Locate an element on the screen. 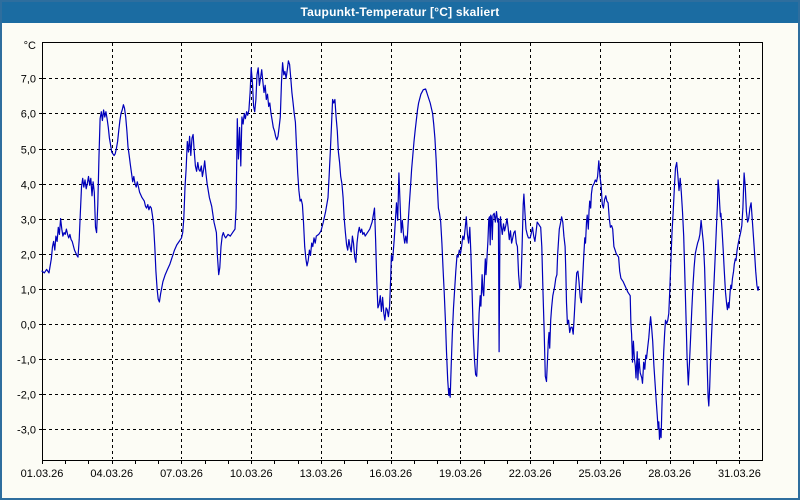 This screenshot has width=800, height=500. y-tick-label: 3,0 is located at coordinates (28, 221).